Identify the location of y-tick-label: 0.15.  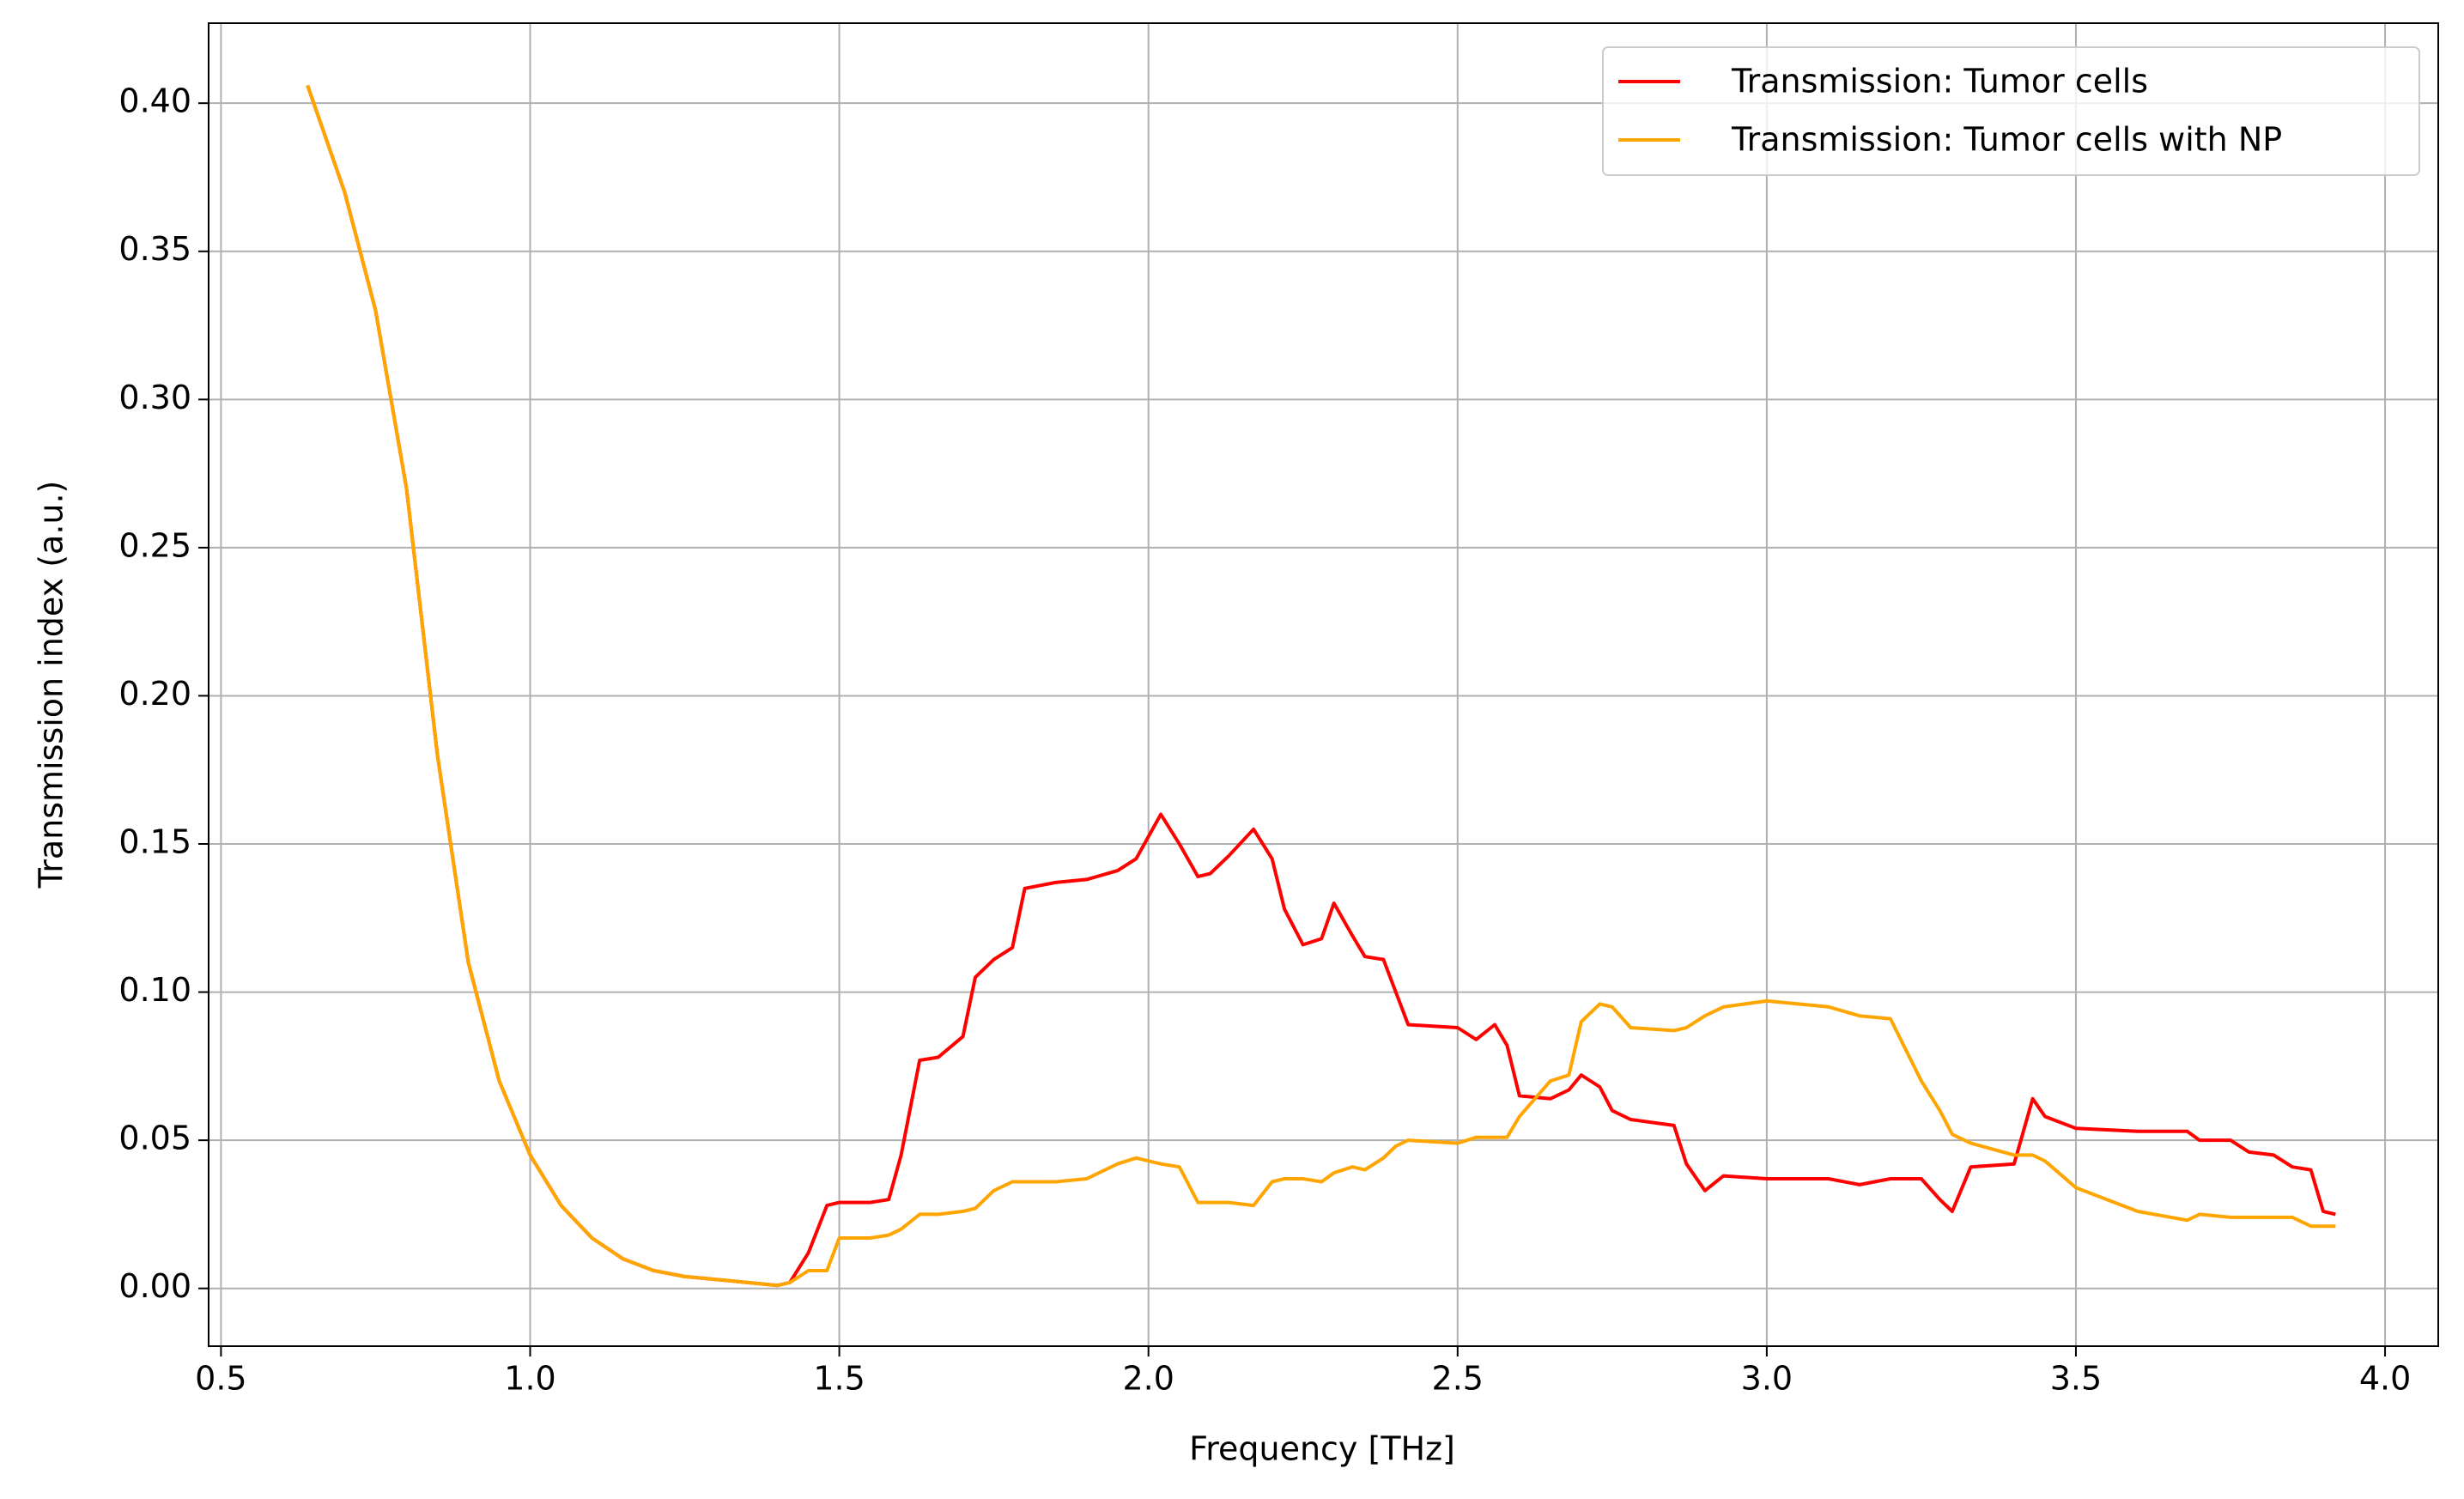
(154, 842).